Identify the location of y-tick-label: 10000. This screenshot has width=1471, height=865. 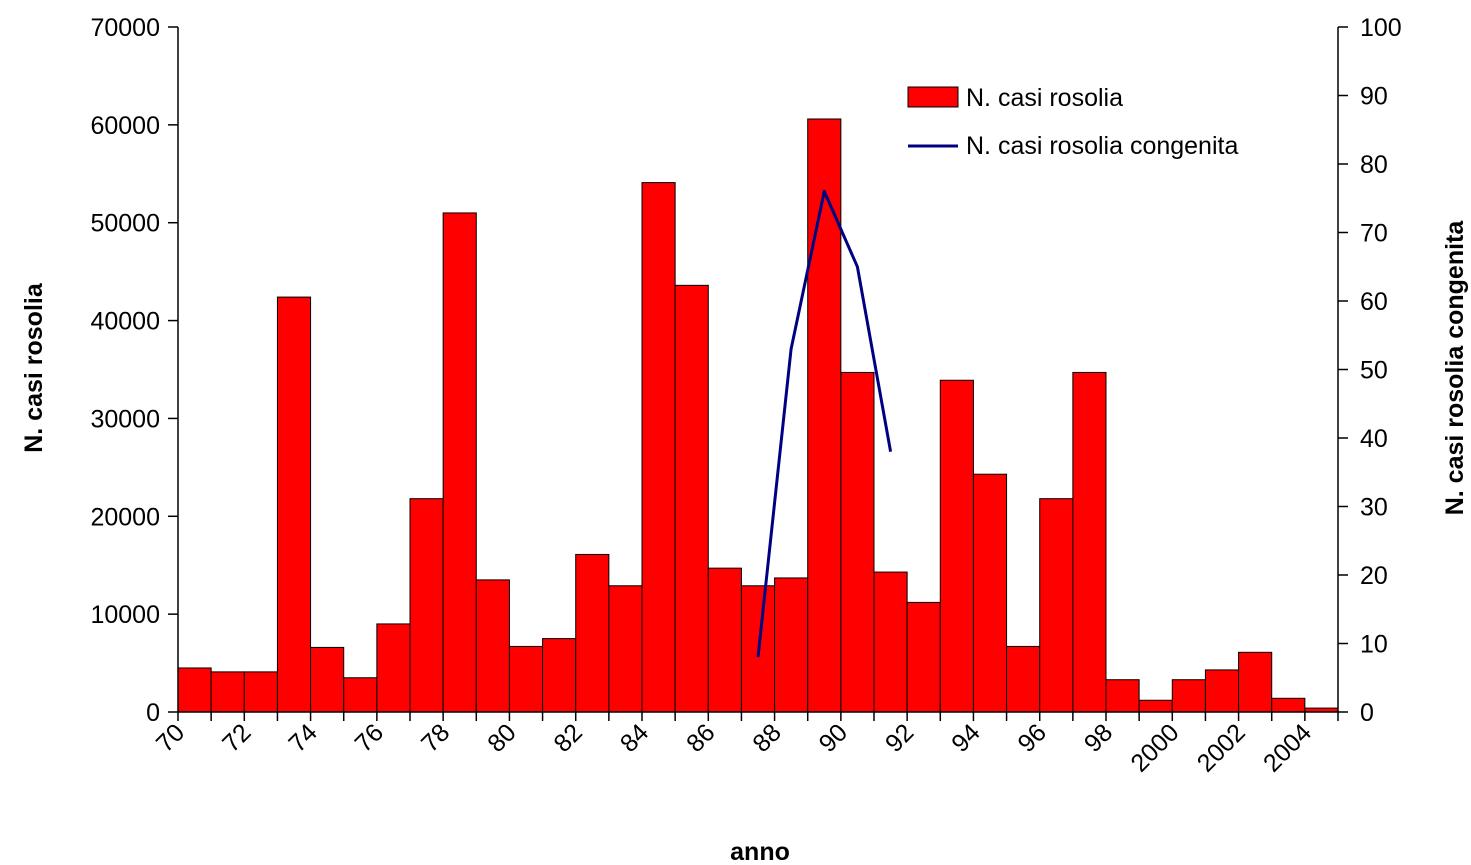
(125, 615).